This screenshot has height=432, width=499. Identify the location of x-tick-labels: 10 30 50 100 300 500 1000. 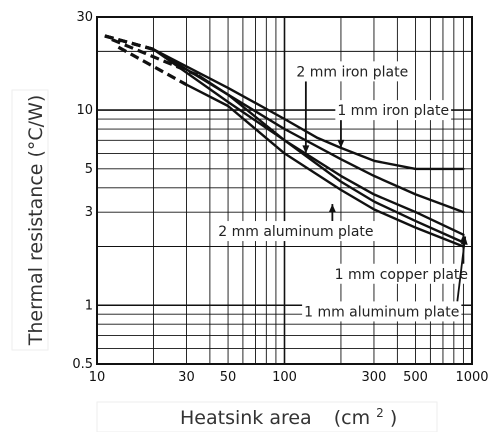
(289, 377).